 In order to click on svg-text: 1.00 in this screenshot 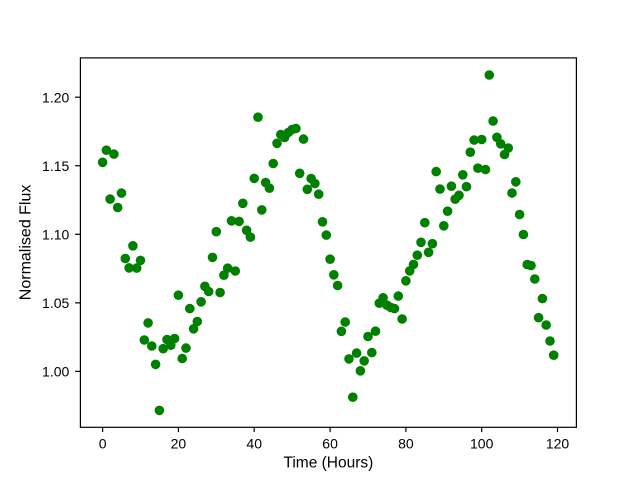, I will do `click(55, 372)`.